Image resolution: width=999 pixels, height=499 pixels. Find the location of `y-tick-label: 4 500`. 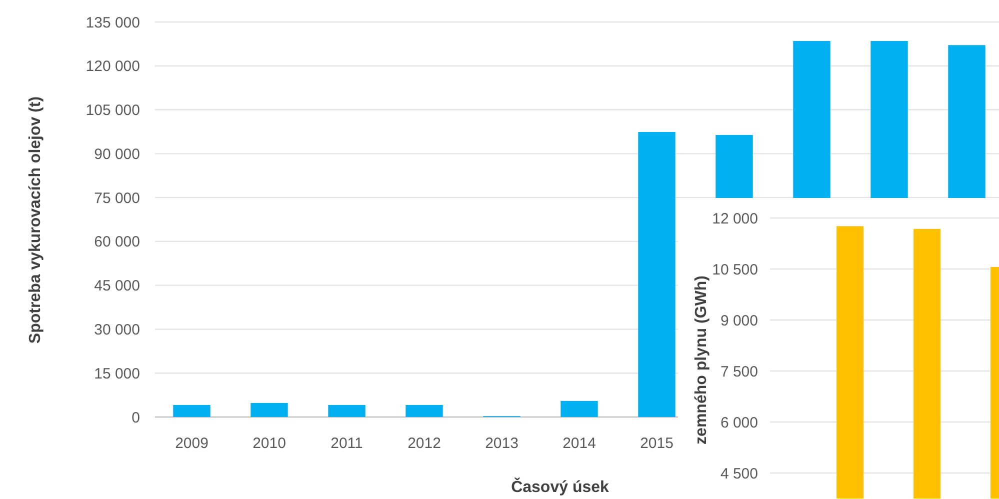

y-tick-label: 4 500 is located at coordinates (739, 473).